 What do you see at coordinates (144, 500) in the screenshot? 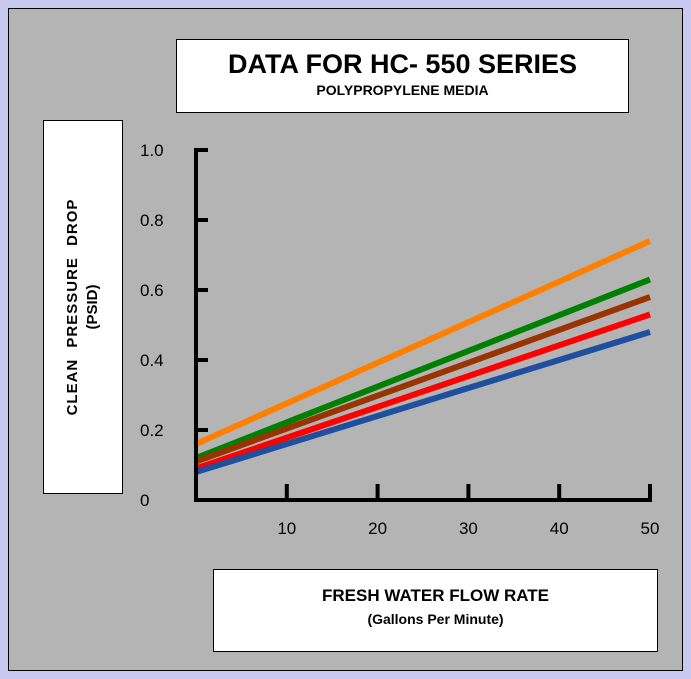
I see `y-tick-label-0: 0` at bounding box center [144, 500].